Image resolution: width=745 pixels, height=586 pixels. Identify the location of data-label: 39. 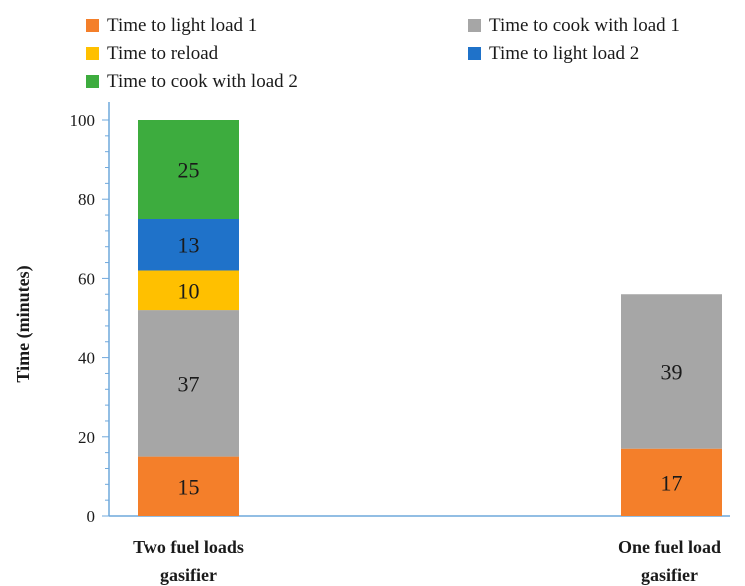
(672, 371).